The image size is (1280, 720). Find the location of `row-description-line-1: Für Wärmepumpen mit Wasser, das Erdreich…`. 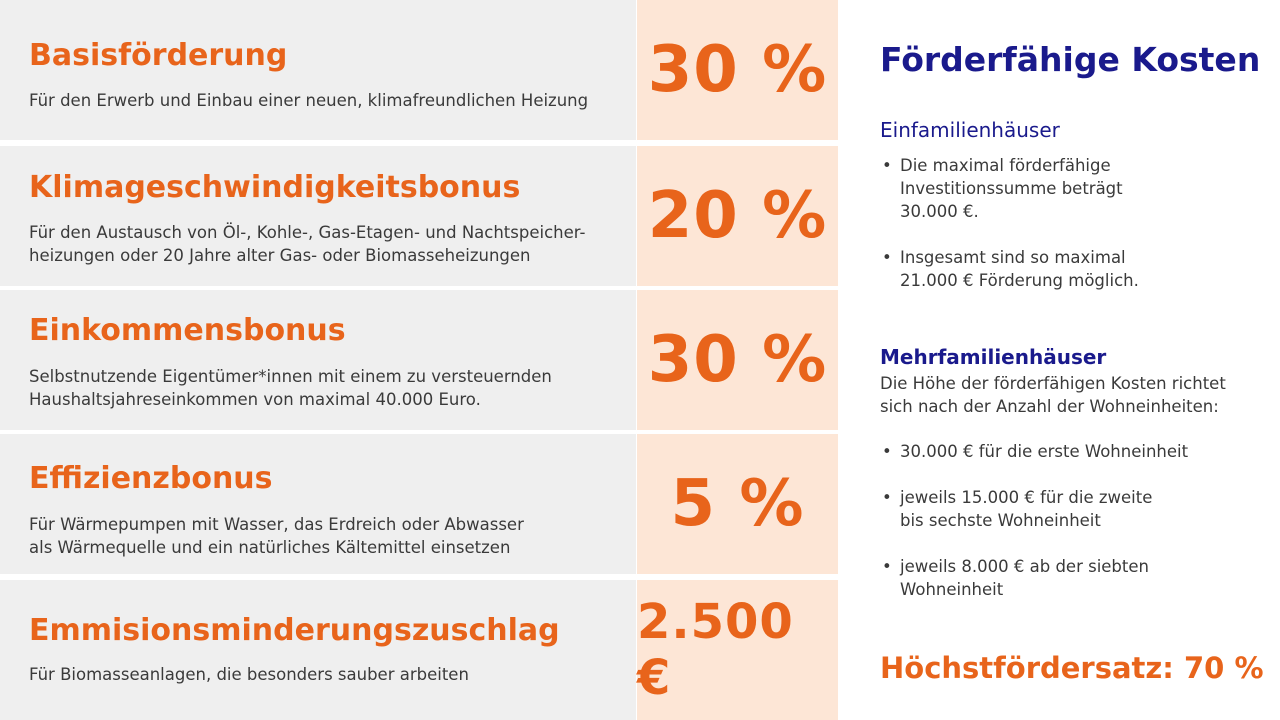

row-description-line-1: Für Wärmepumpen mit Wasser, das Erdreich… is located at coordinates (276, 524).